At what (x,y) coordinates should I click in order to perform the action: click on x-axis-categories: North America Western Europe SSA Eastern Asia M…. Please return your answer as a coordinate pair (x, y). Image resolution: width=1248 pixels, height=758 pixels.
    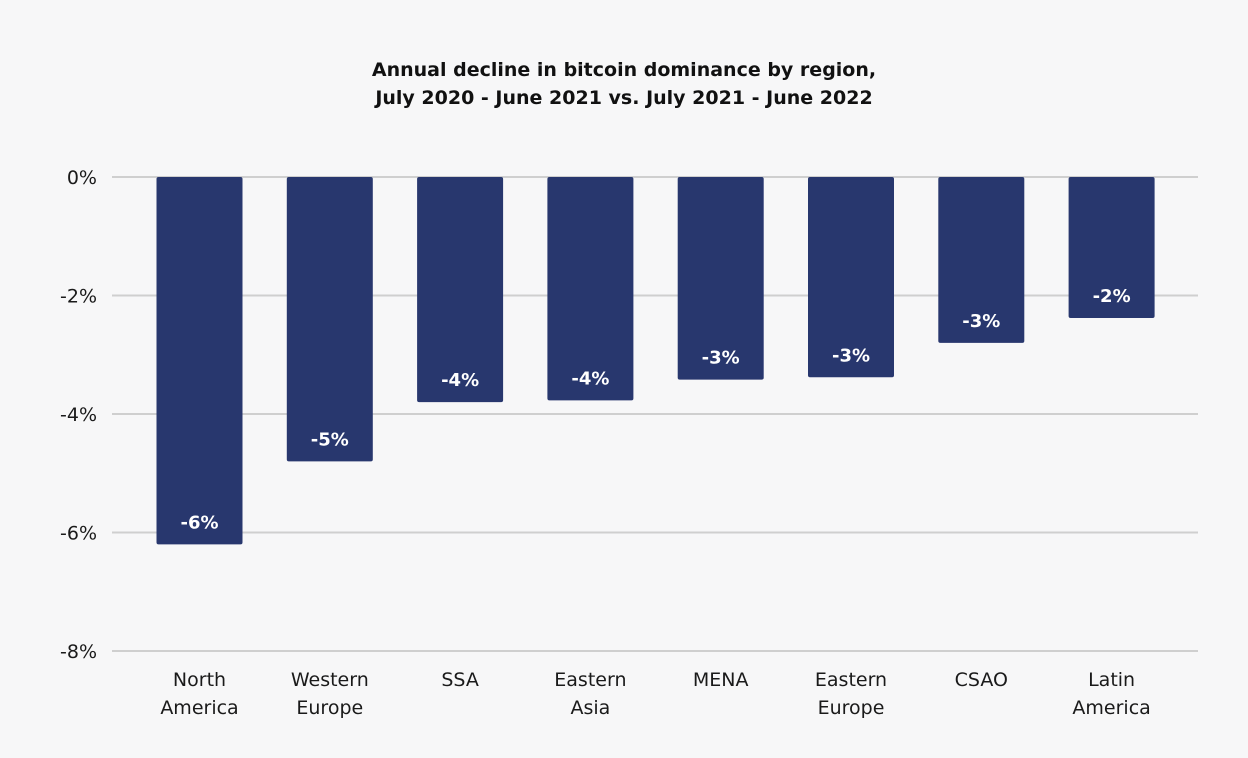
    Looking at the image, I should click on (655, 694).